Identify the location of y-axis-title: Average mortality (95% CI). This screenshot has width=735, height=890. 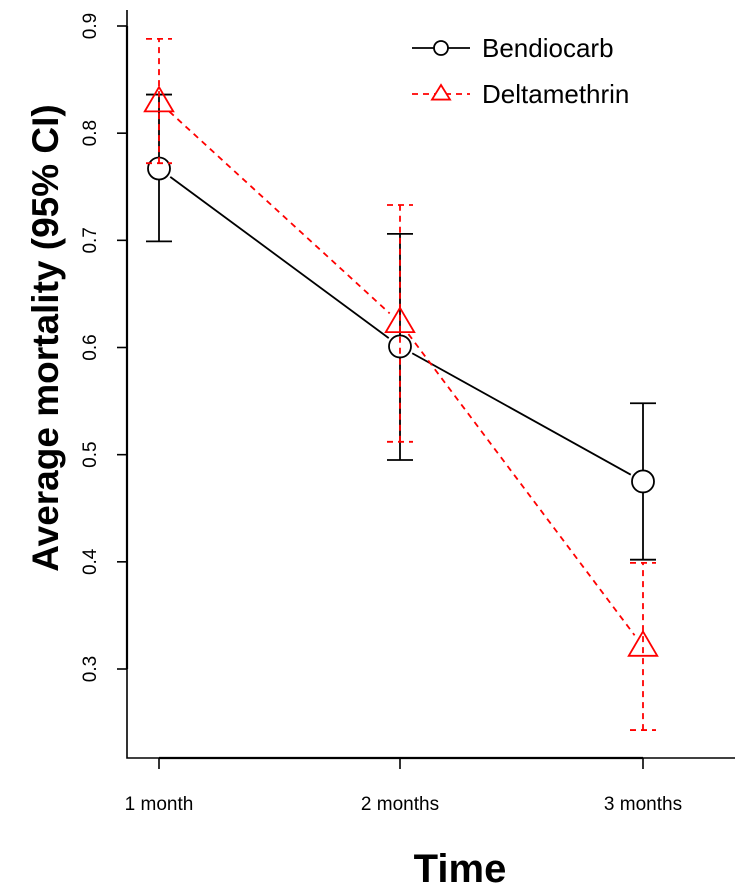
(45, 337).